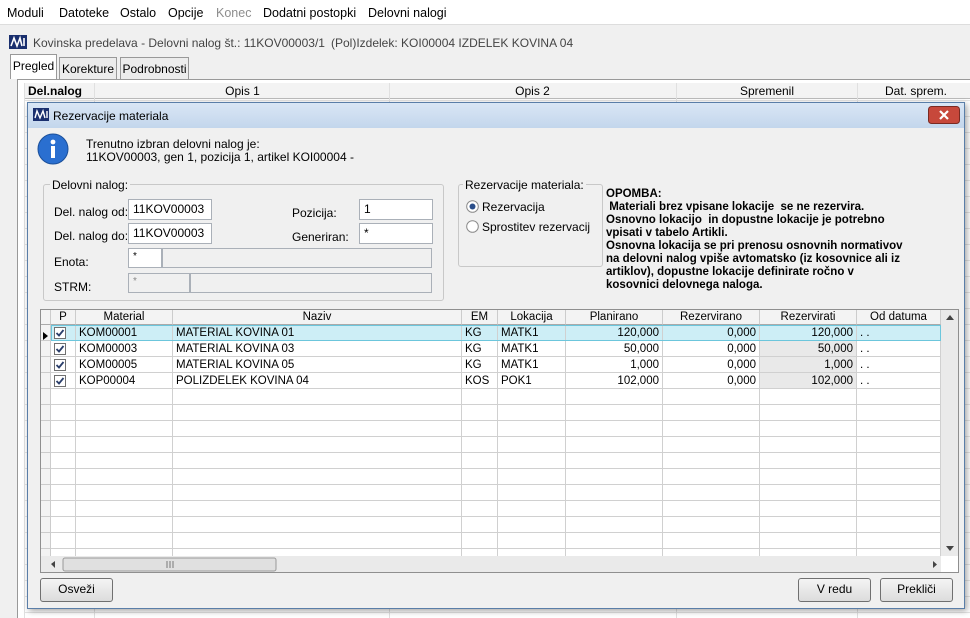 This screenshot has width=970, height=618. Describe the element at coordinates (614, 381) in the screenshot. I see `cell: 102,000` at that location.